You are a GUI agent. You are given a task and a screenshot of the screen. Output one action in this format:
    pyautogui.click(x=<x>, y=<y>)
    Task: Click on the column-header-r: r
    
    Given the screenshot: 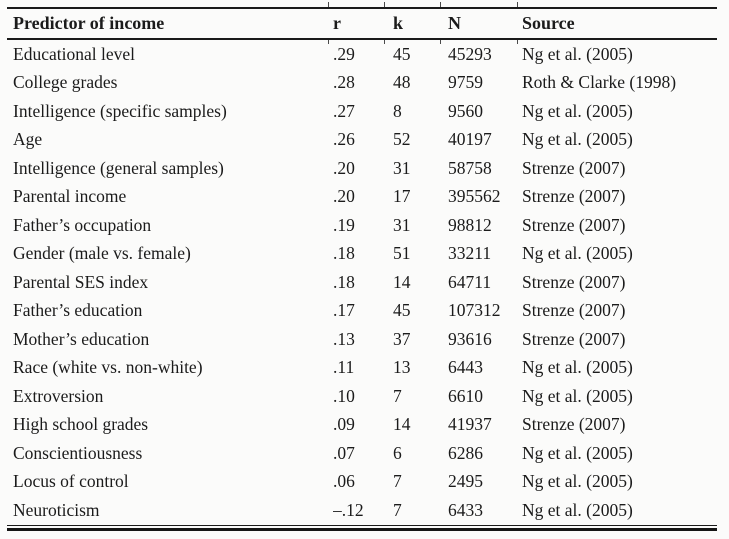 What is the action you would take?
    pyautogui.click(x=337, y=23)
    